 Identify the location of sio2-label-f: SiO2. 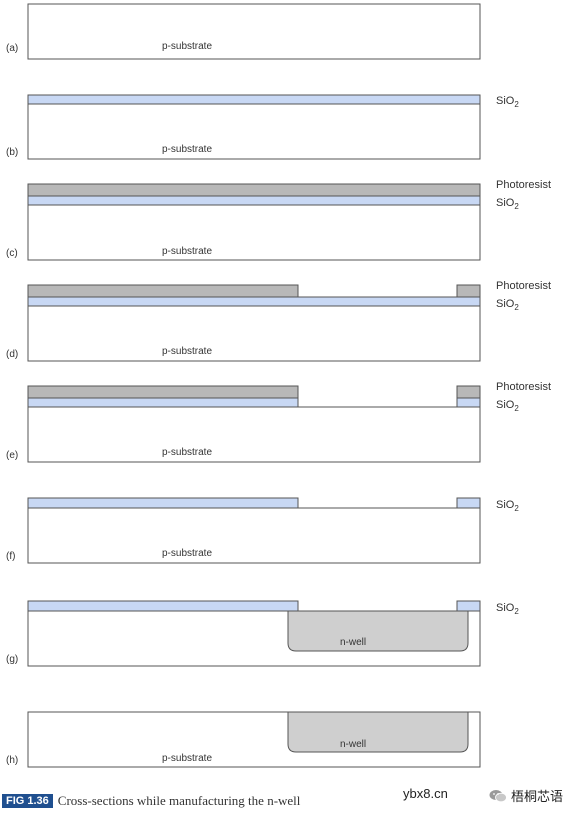
(507, 506).